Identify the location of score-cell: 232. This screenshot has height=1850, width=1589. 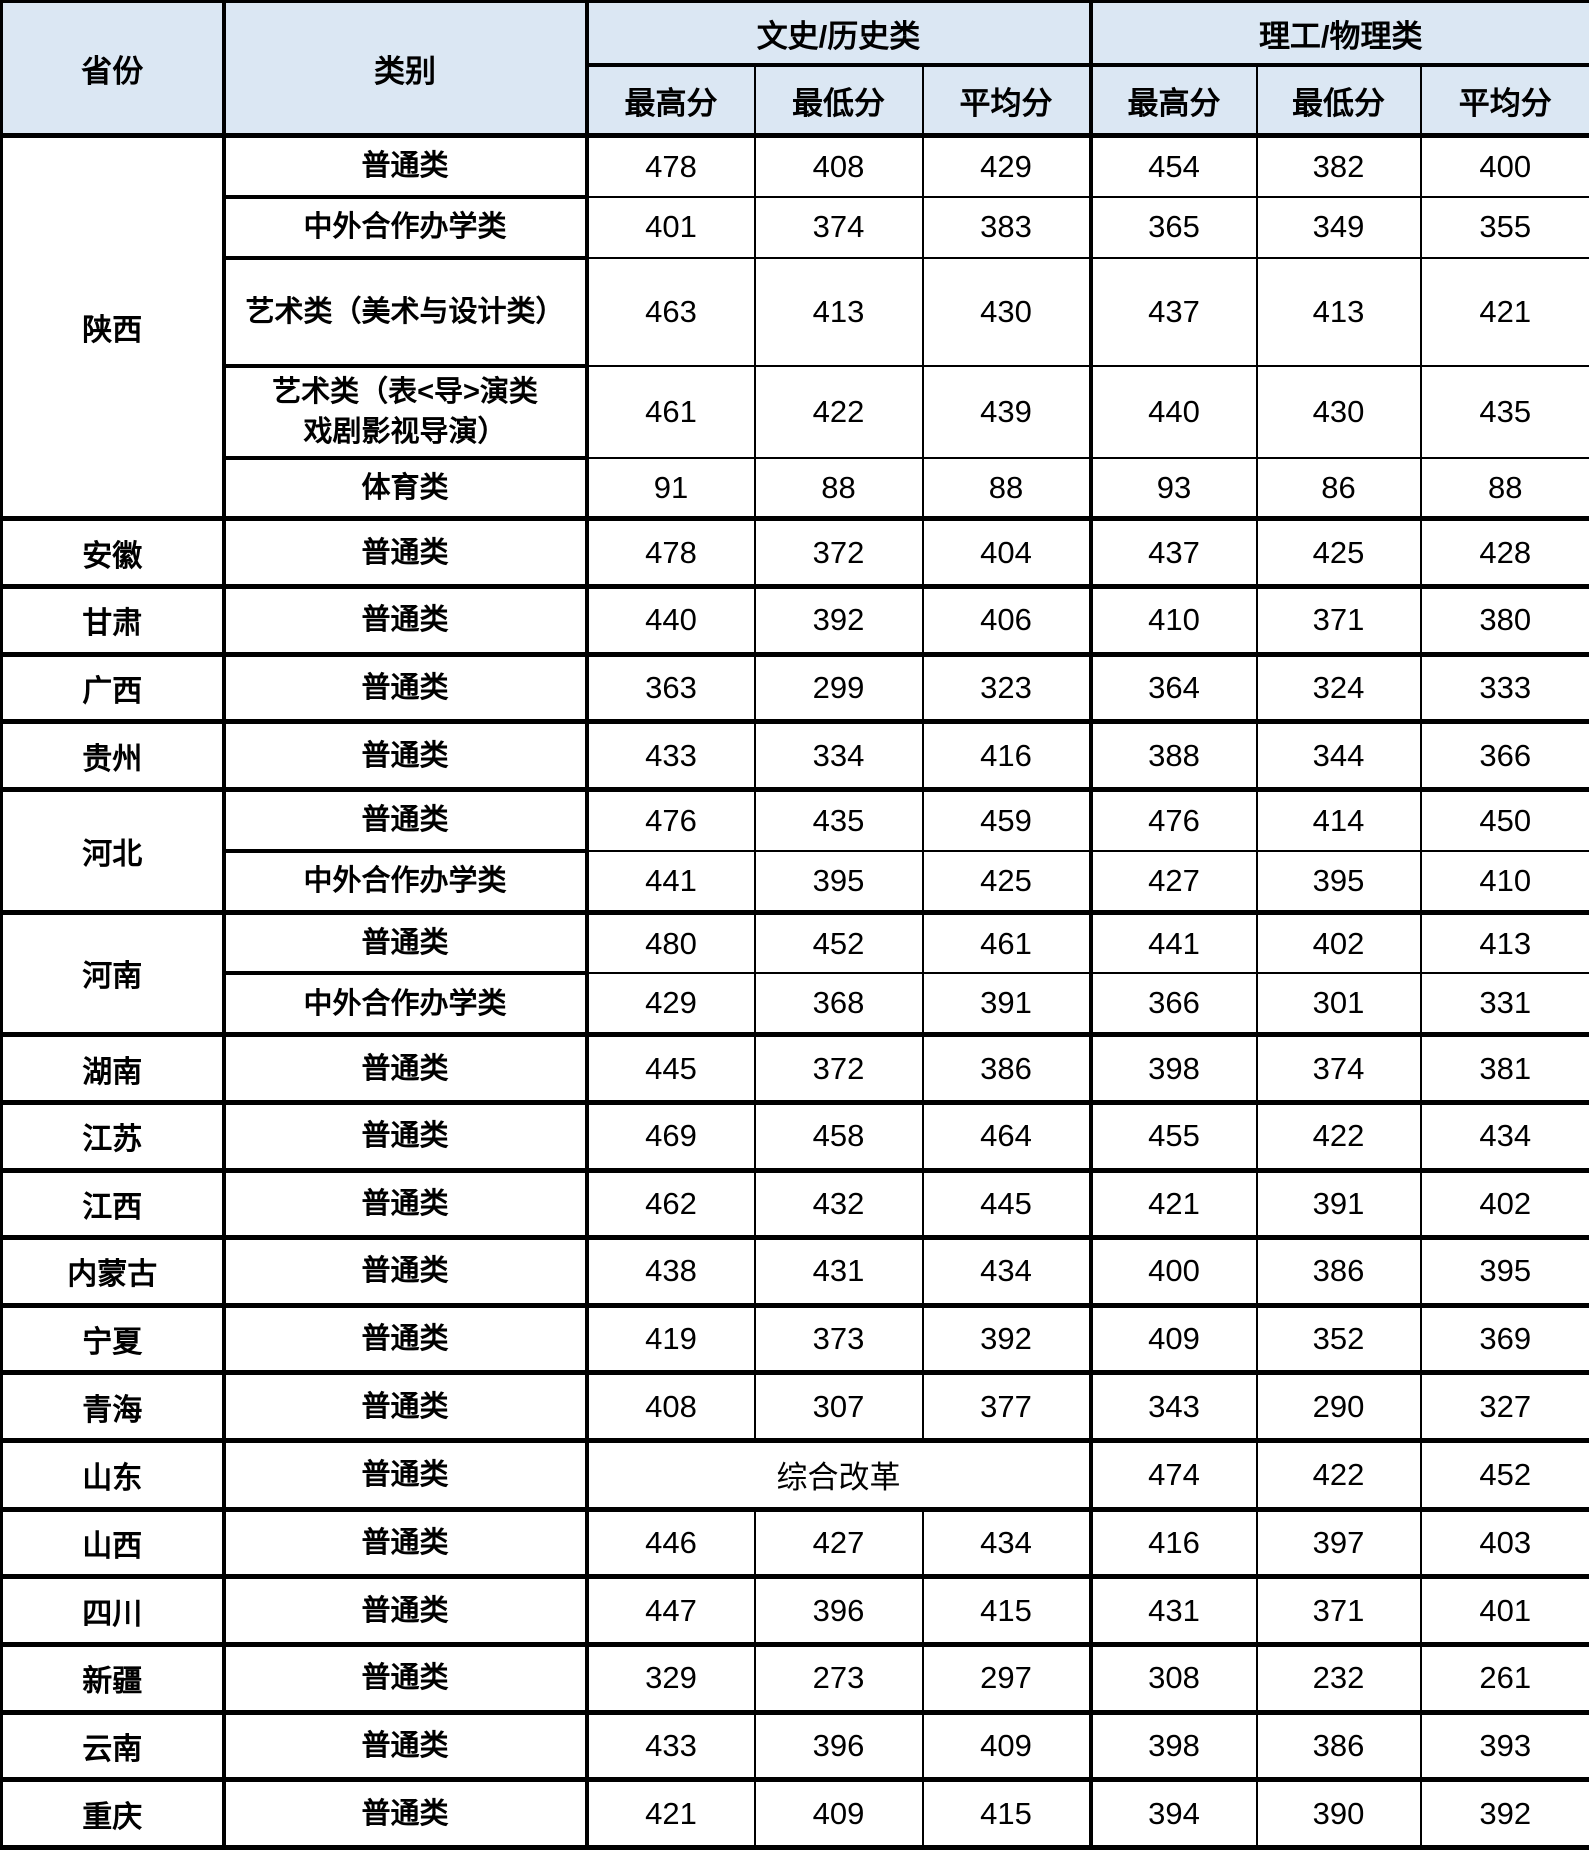
(1338, 1679).